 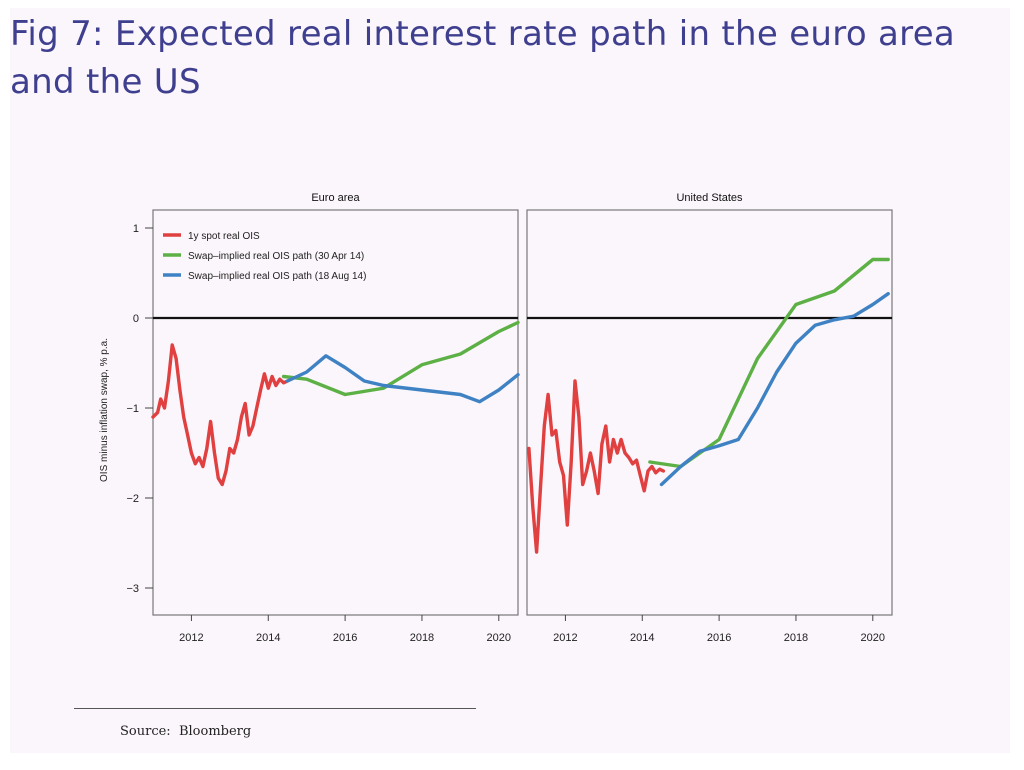 What do you see at coordinates (275, 708) in the screenshot?
I see `source-divider` at bounding box center [275, 708].